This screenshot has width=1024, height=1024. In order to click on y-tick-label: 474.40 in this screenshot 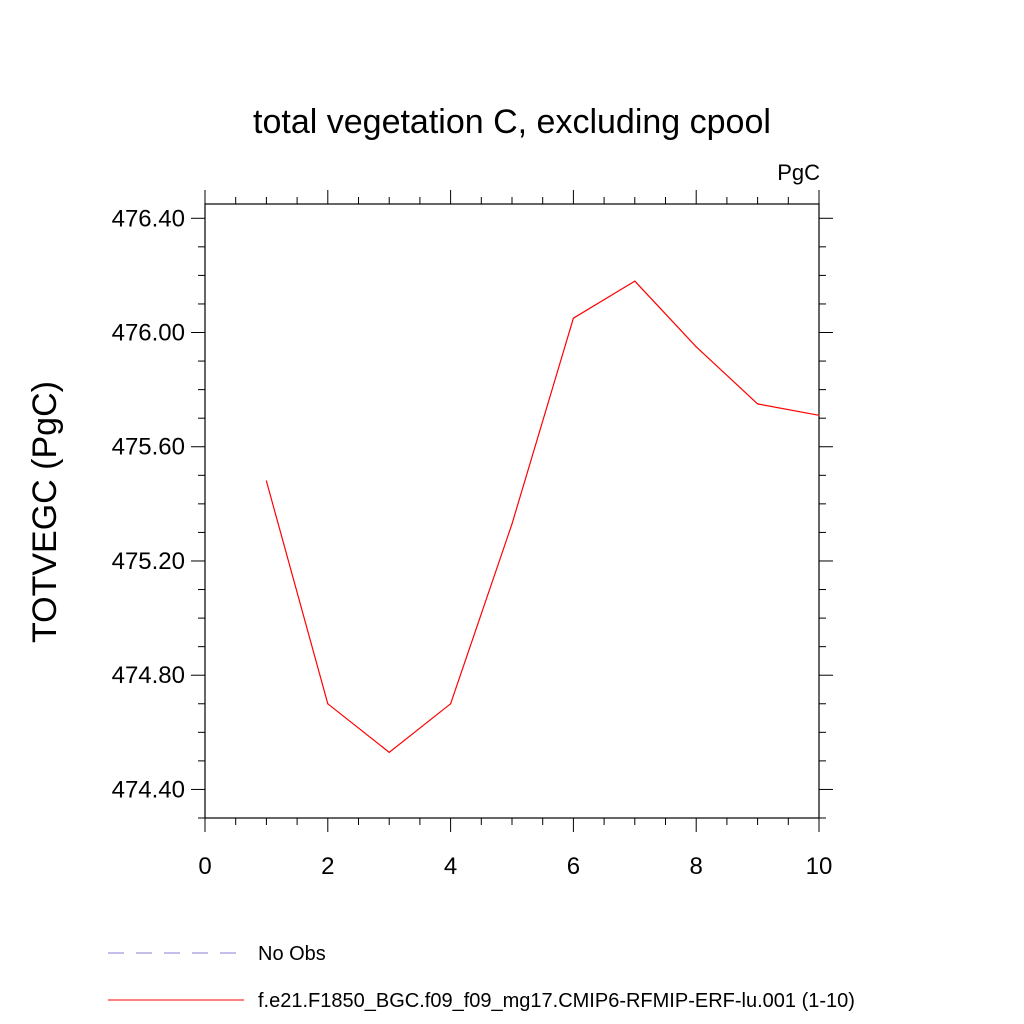, I will do `click(148, 789)`.